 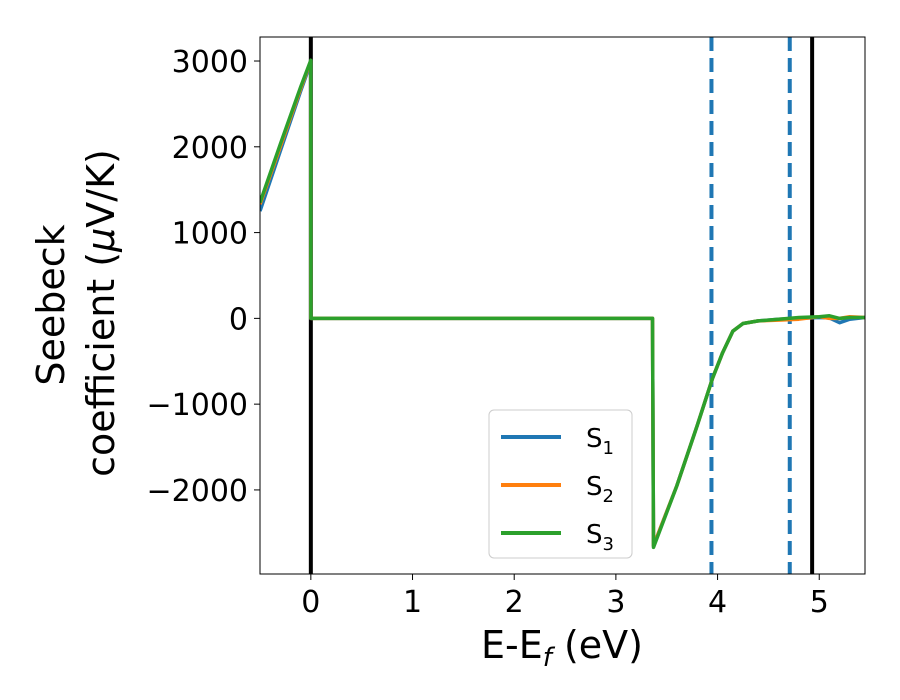 What do you see at coordinates (238, 319) in the screenshot?
I see `y-tick-label: 0` at bounding box center [238, 319].